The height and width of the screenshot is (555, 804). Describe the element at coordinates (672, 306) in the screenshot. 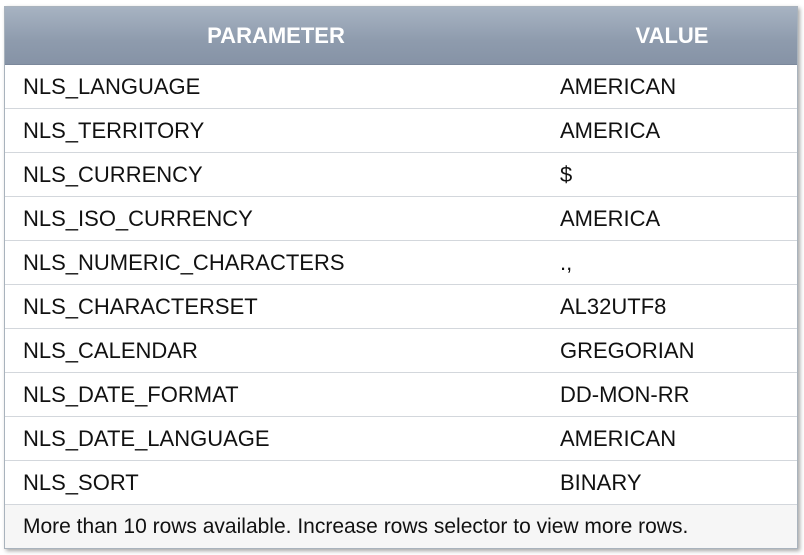

I see `value-cell: AL32UTF8` at that location.